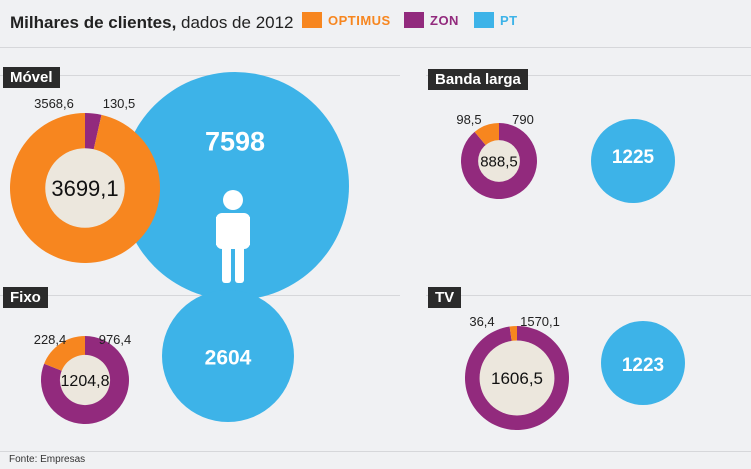  What do you see at coordinates (633, 157) in the screenshot?
I see `pt-label-banda-larga: 1225` at bounding box center [633, 157].